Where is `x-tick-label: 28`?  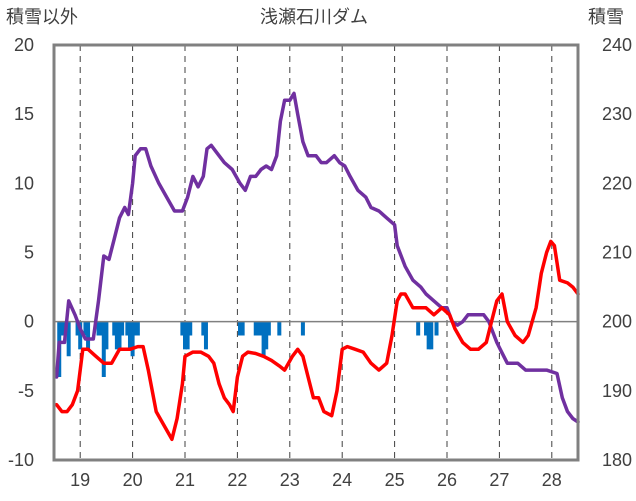
x-tick-label: 28 is located at coordinates (552, 480).